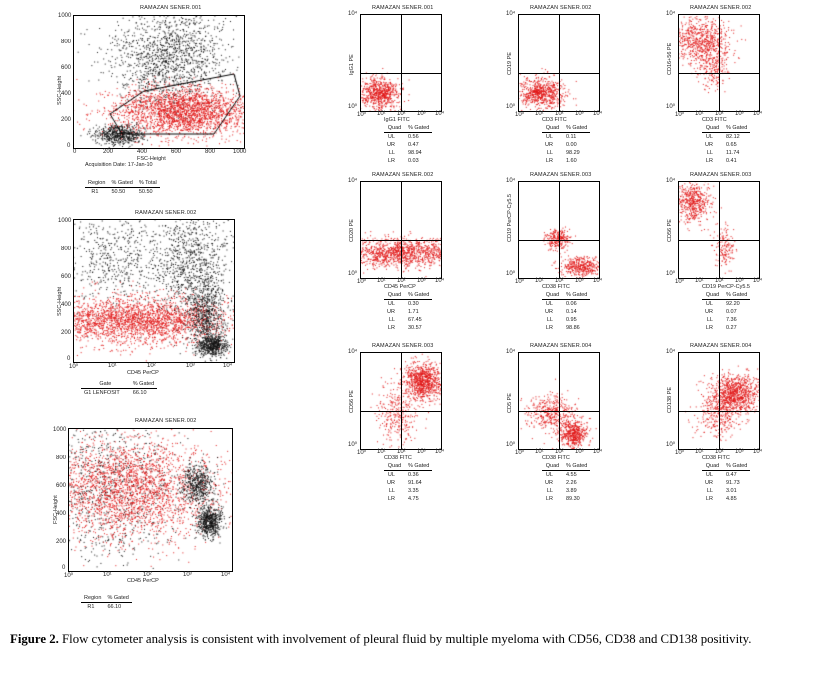 This screenshot has height=674, width=826. Describe the element at coordinates (726, 137) in the screenshot. I see `table-row: UL 82.12` at that location.